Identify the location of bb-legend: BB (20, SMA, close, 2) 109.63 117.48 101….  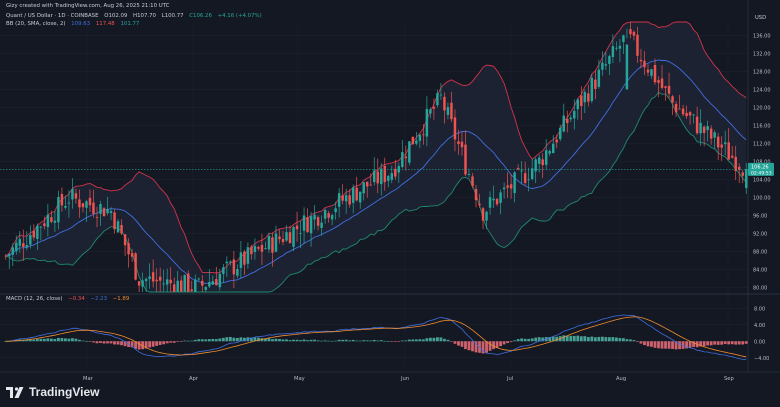
(74, 24).